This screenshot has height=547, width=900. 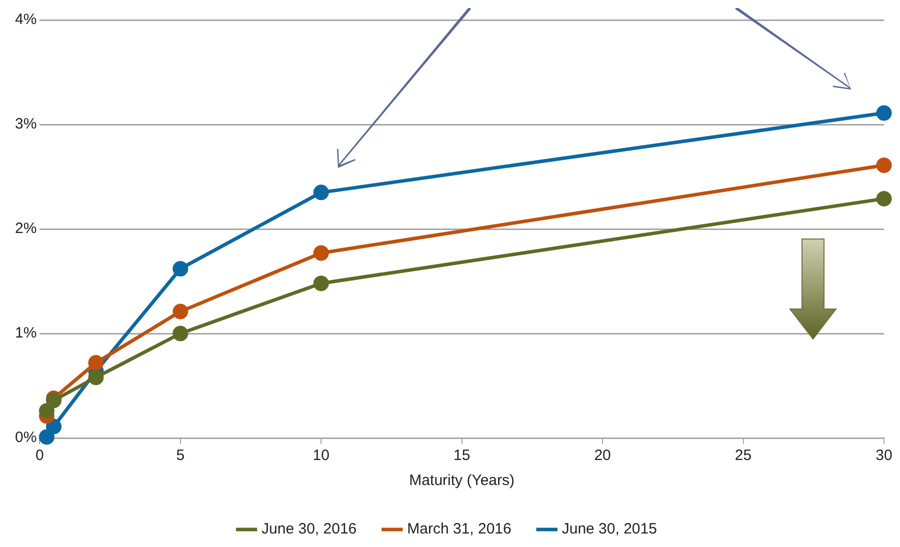 What do you see at coordinates (743, 455) in the screenshot?
I see `x-tick-label: 25` at bounding box center [743, 455].